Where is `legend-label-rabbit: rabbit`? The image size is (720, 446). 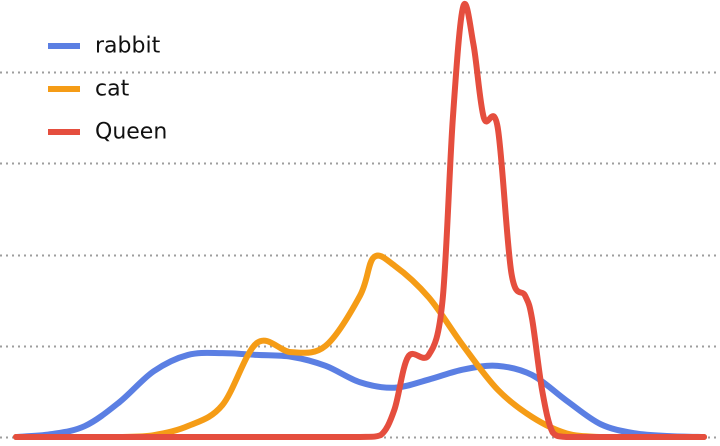
legend-label-rabbit: rabbit is located at coordinates (128, 46).